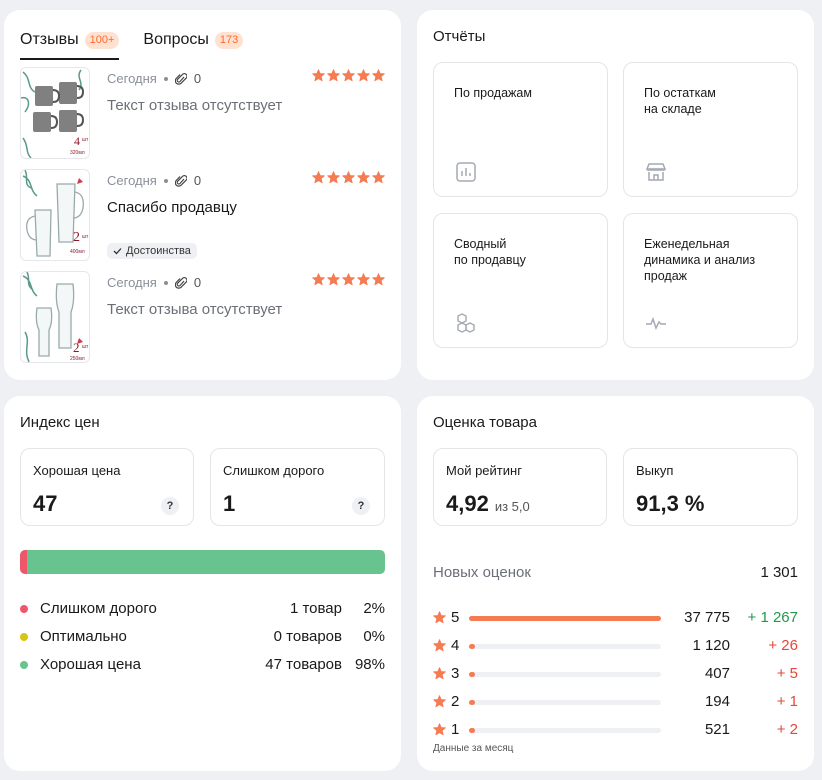  I want to click on report-label: По остаткам на складе, so click(680, 101).